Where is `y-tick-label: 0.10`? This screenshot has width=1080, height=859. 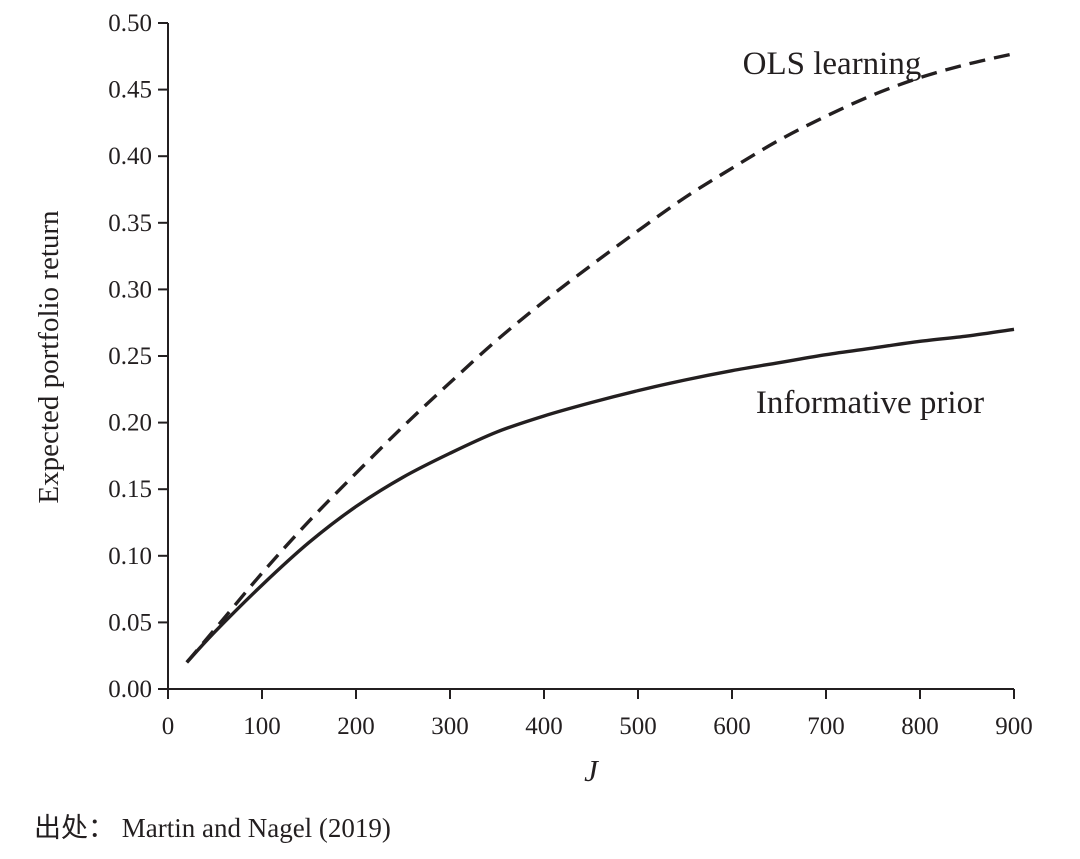
y-tick-label: 0.10 is located at coordinates (130, 556).